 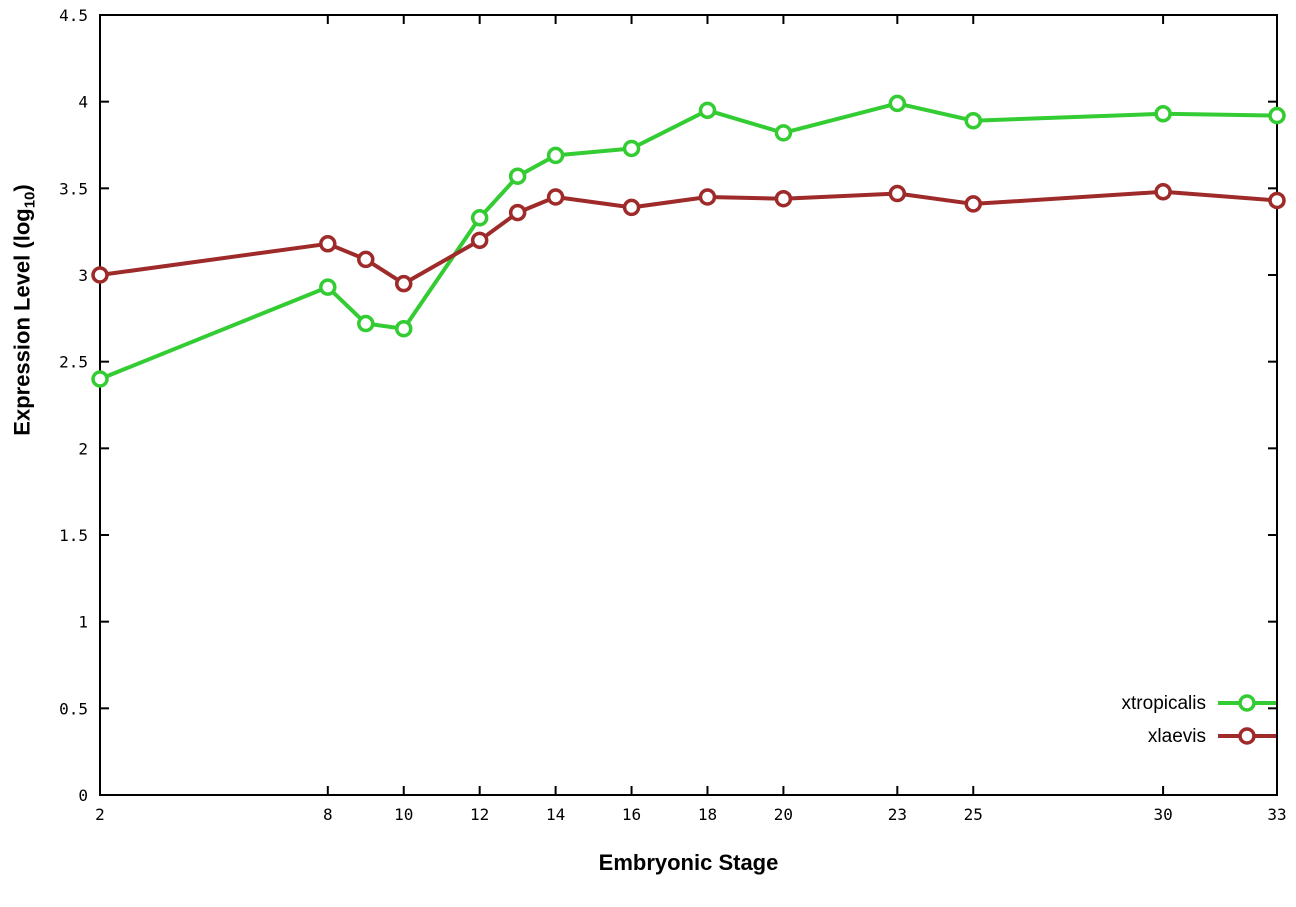 What do you see at coordinates (83, 102) in the screenshot?
I see `y-tick-label: 4` at bounding box center [83, 102].